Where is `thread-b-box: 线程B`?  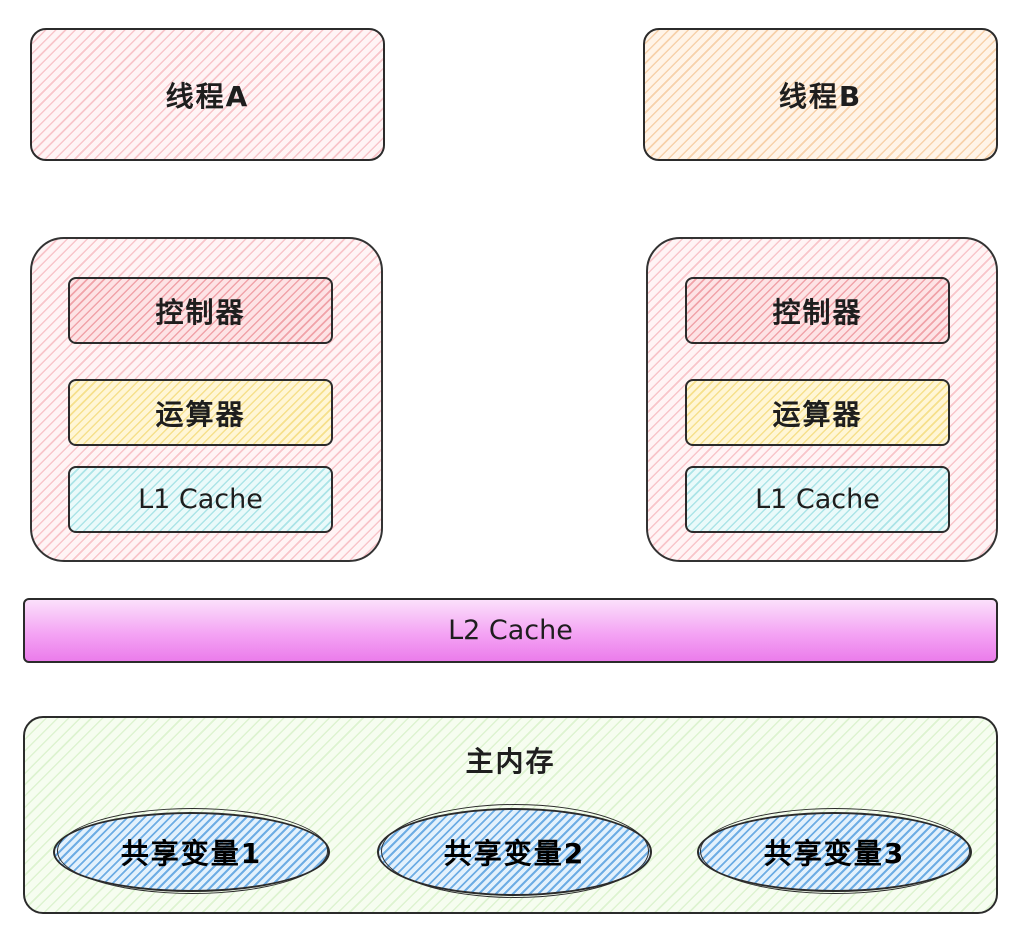 thread-b-box: 线程B is located at coordinates (820, 94).